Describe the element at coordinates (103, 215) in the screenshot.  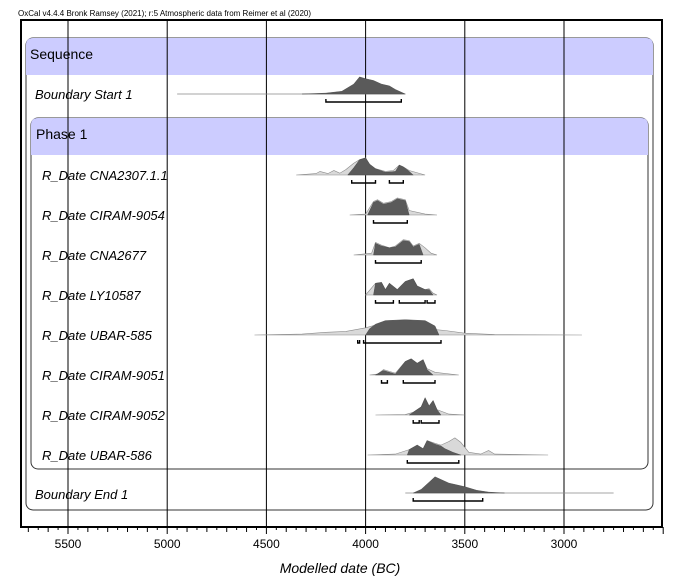
I see `row-label: R_Date CIRAM-9054` at that location.